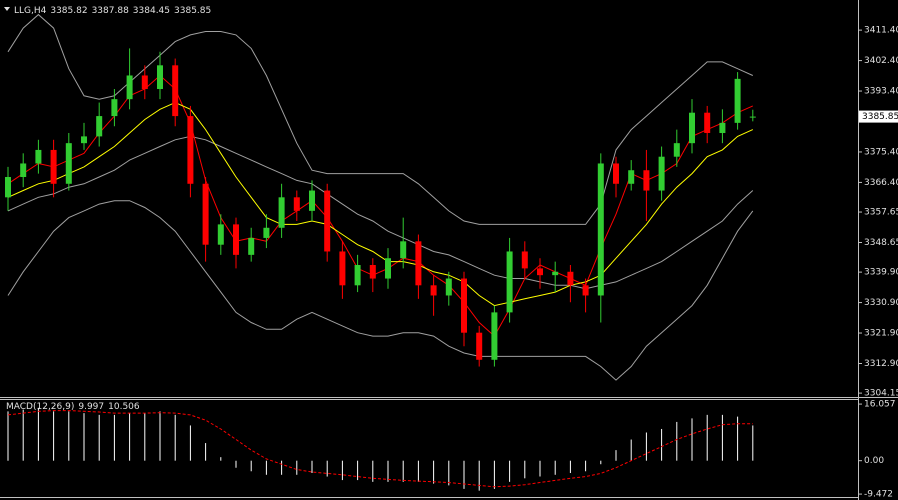  I want to click on symbol: LLG,H4, so click(30, 11).